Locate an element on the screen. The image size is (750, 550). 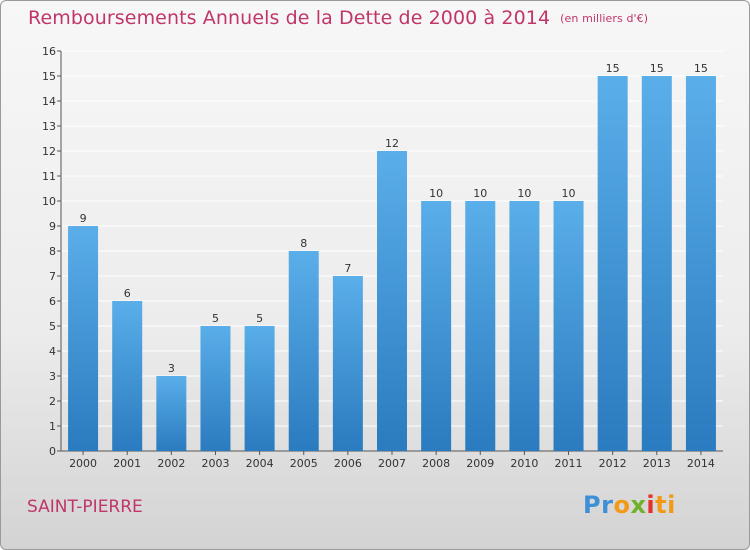
x-tick-label-2008: 2008 is located at coordinates (436, 463).